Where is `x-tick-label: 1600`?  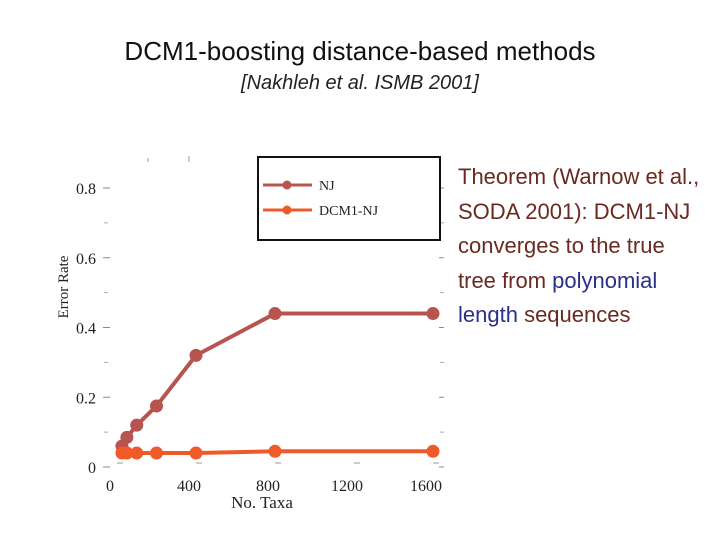 x-tick-label: 1600 is located at coordinates (426, 486).